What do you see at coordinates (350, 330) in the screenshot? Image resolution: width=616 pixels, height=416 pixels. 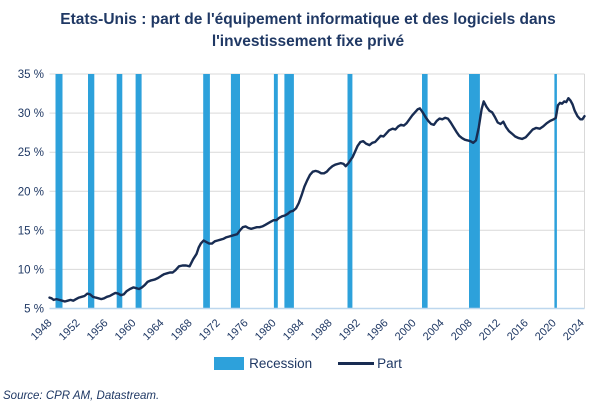 I see `x-tick-label: 1992` at bounding box center [350, 330].